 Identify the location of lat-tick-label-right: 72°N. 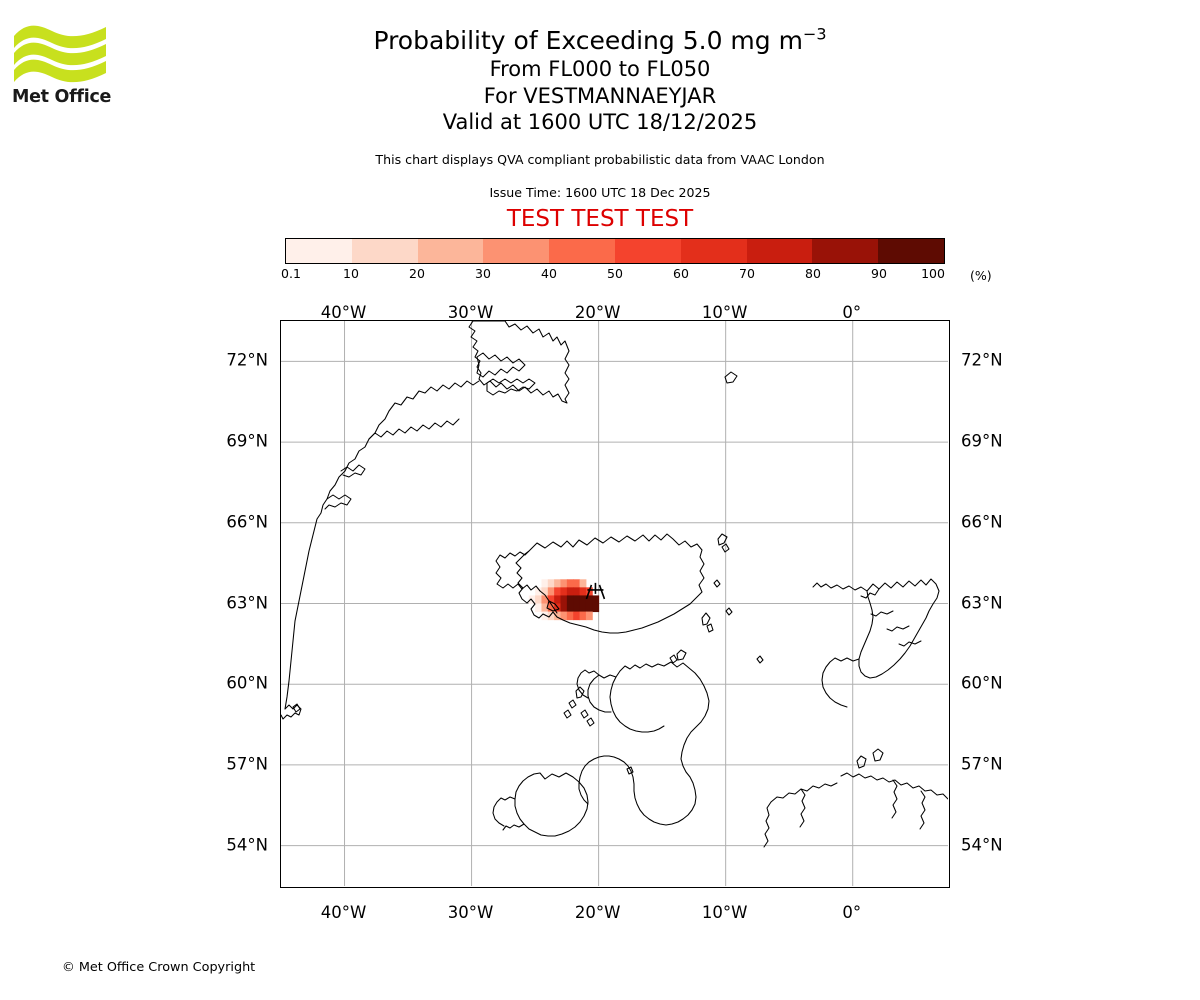
(982, 360).